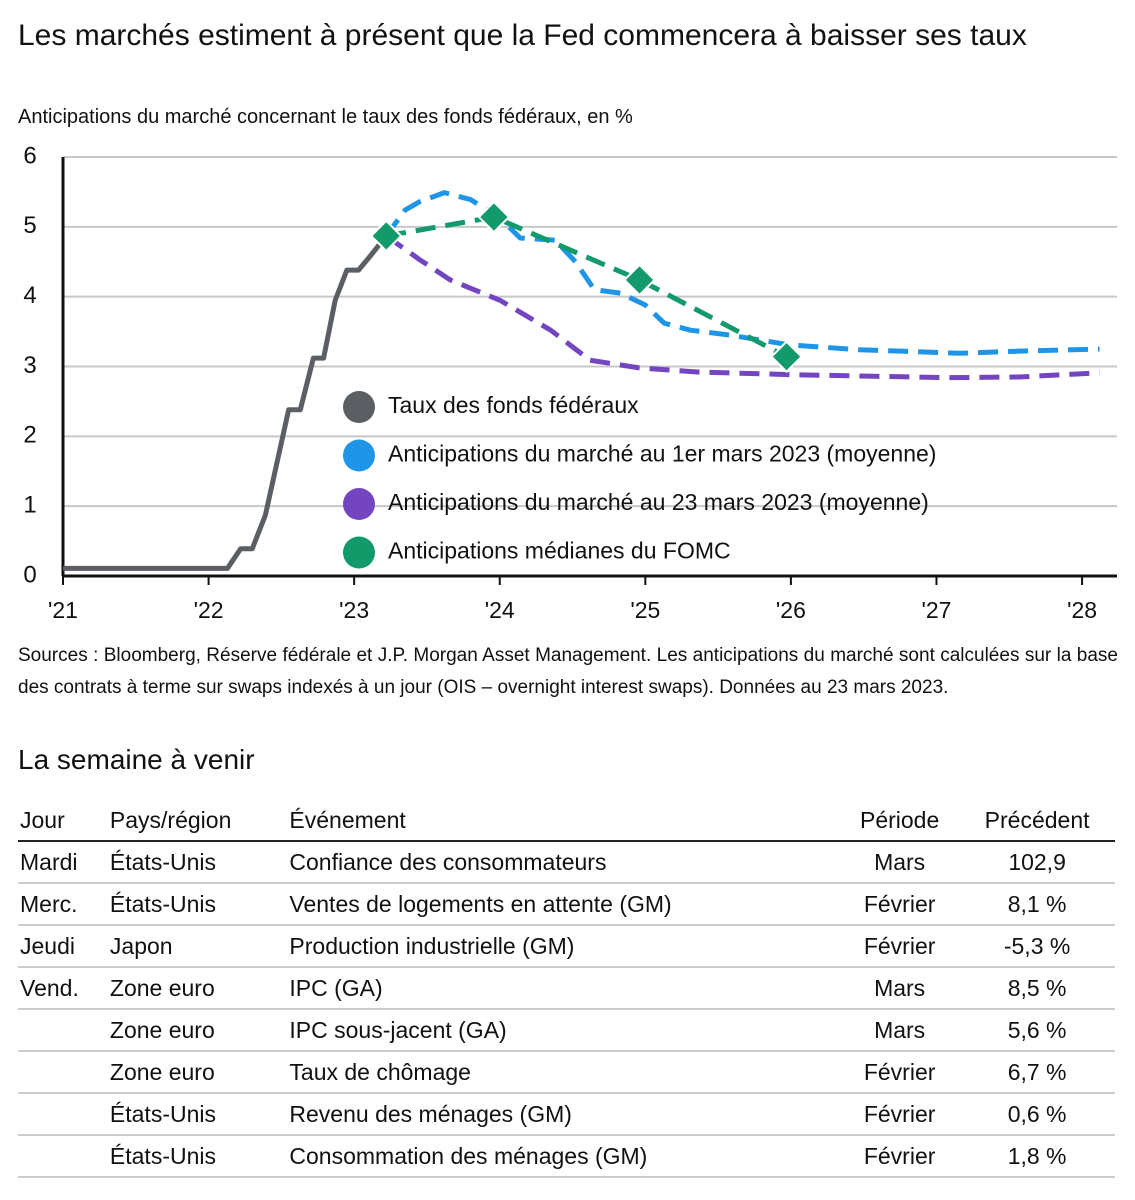 The height and width of the screenshot is (1200, 1135). Describe the element at coordinates (1037, 1114) in the screenshot. I see `table-cell: 0,6 %` at that location.